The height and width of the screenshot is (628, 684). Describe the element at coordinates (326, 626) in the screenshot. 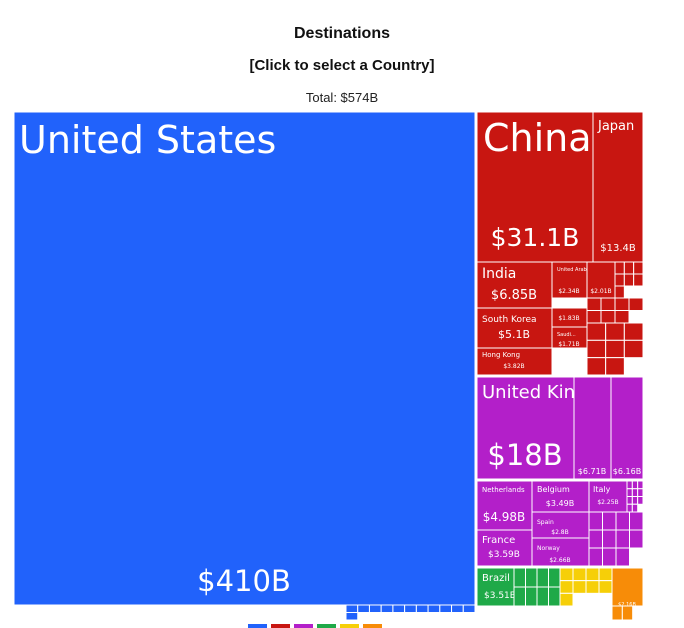

I see `legend-swatch-south-america` at that location.